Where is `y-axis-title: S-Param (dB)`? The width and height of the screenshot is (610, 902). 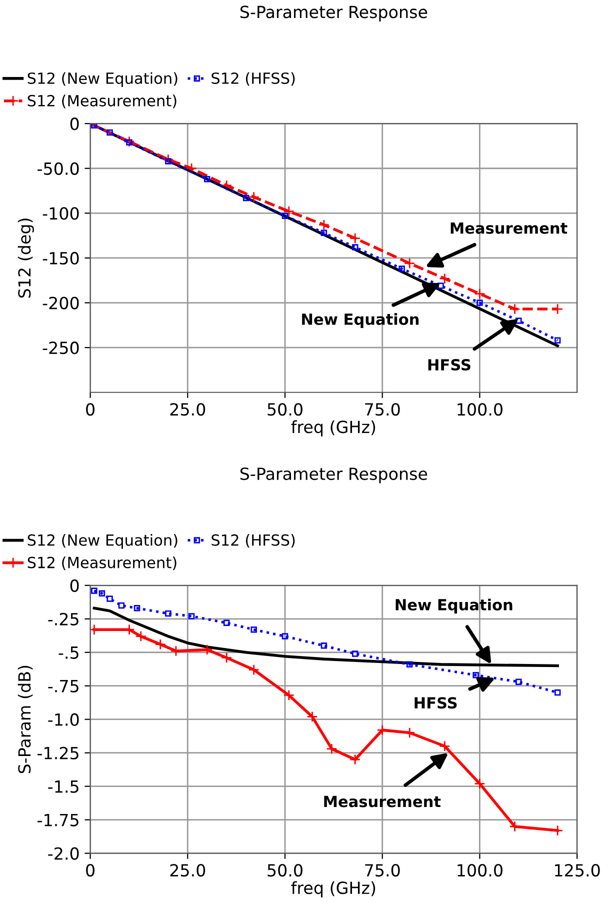
y-axis-title: S-Param (dB) is located at coordinates (25, 720).